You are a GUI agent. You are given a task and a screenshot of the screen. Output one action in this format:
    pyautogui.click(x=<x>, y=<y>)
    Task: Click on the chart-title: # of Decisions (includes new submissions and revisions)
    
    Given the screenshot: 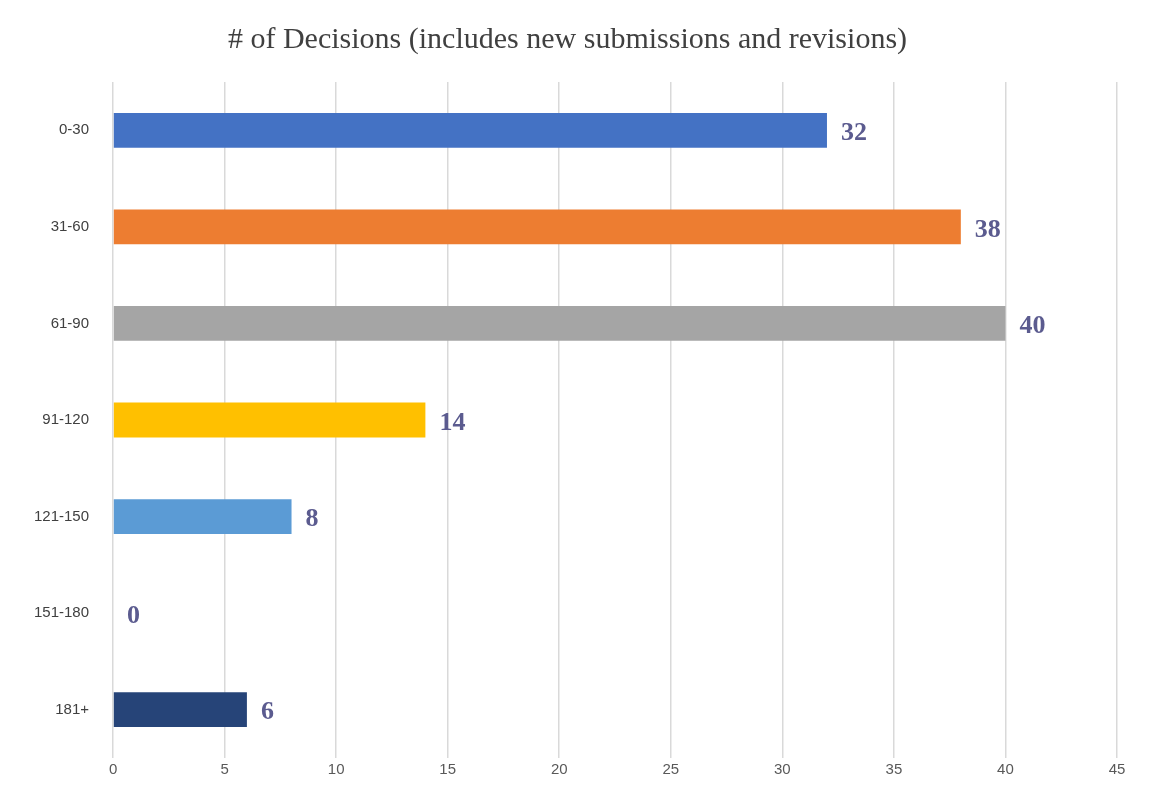 What is the action you would take?
    pyautogui.click(x=567, y=37)
    